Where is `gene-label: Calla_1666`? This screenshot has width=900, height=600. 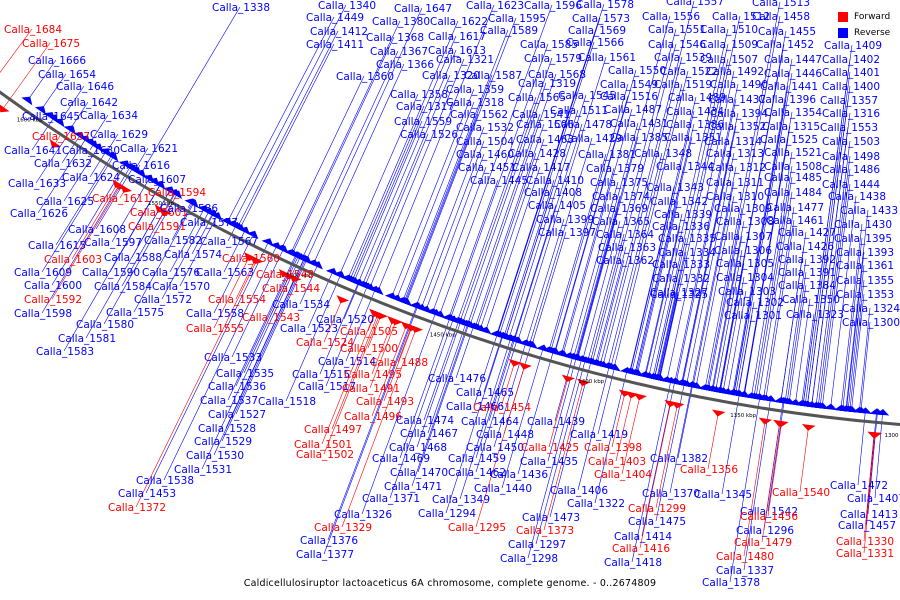
gene-label: Calla_1666 is located at coordinates (57, 61).